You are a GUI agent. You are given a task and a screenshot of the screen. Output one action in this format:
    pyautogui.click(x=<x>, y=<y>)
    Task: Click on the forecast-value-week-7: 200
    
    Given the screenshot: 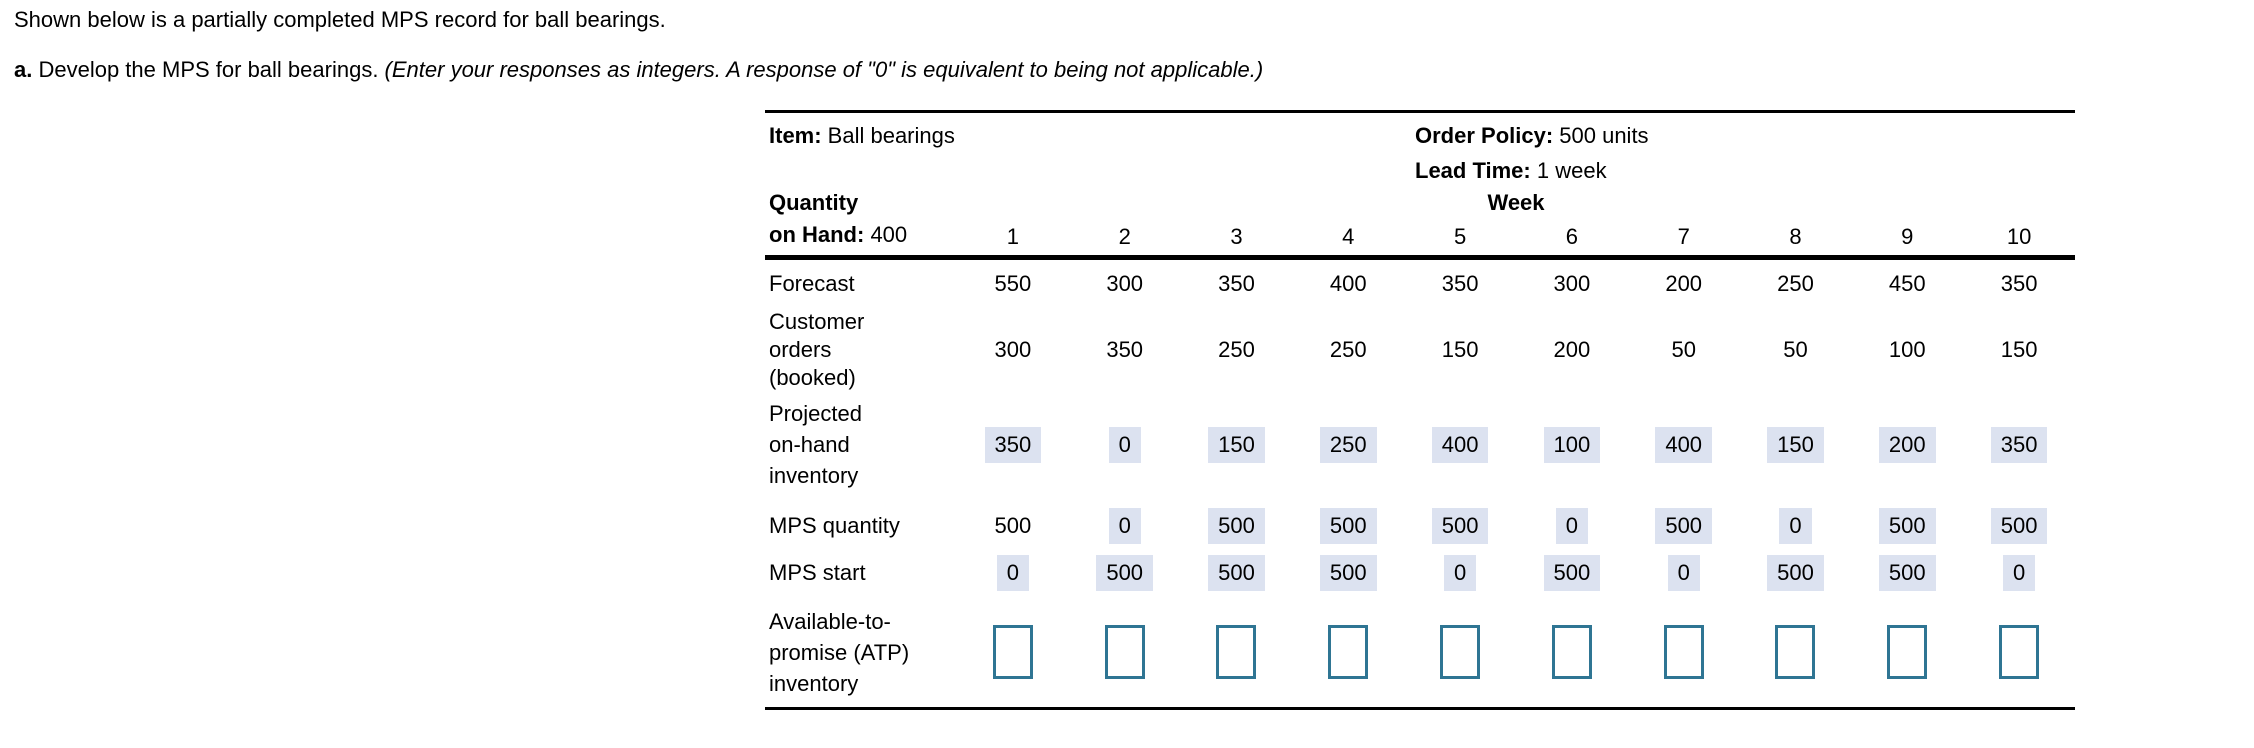 What is the action you would take?
    pyautogui.click(x=1684, y=283)
    